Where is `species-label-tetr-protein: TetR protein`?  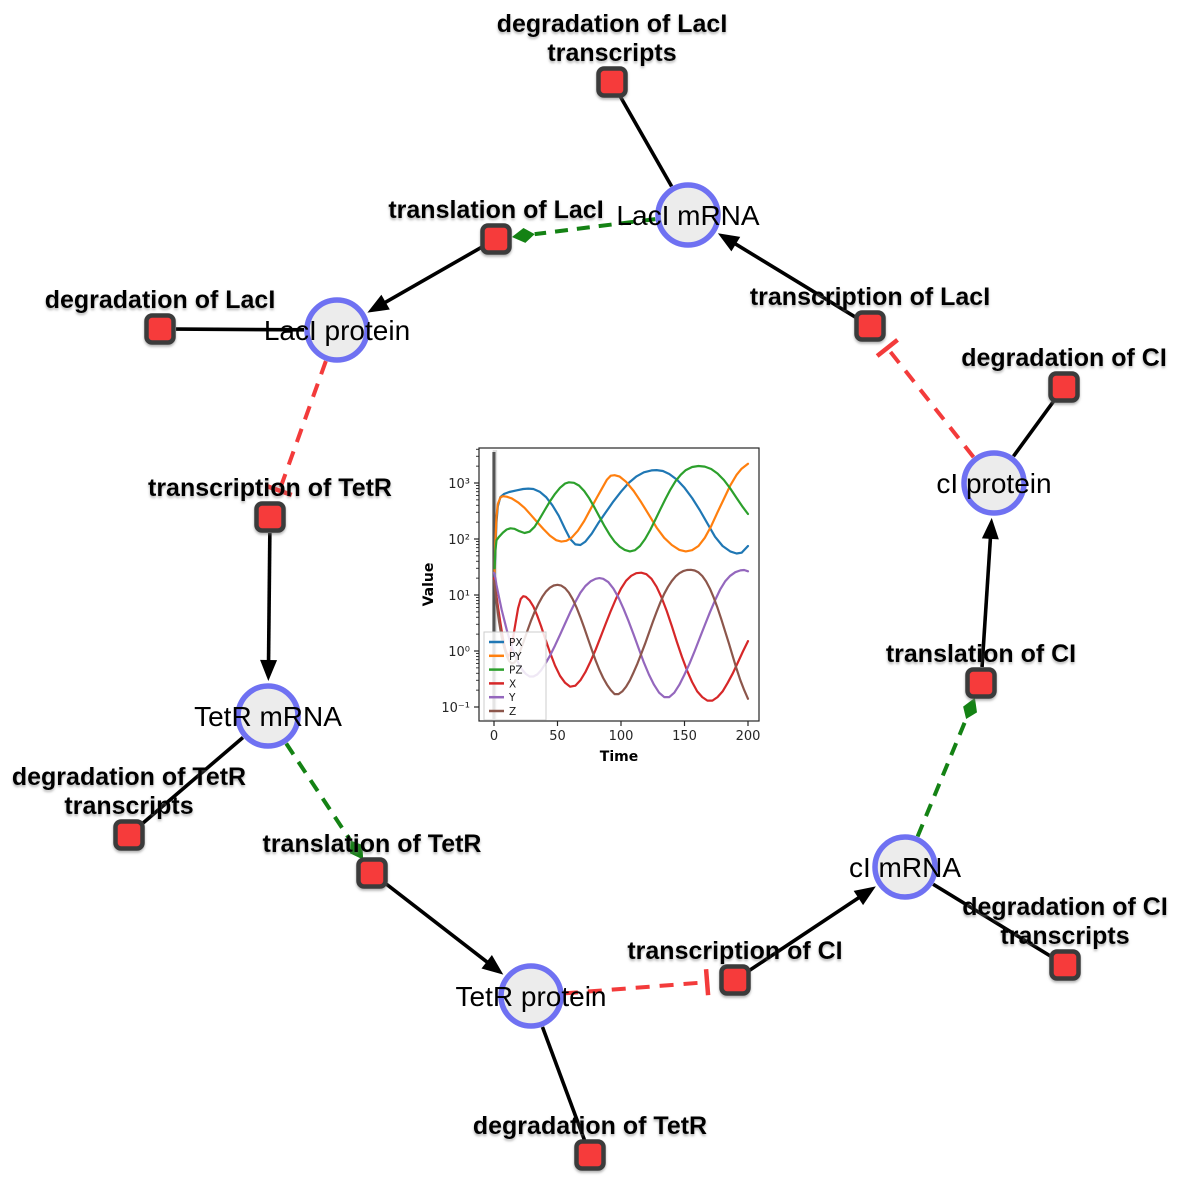
species-label-tetr-protein: TetR protein is located at coordinates (531, 996).